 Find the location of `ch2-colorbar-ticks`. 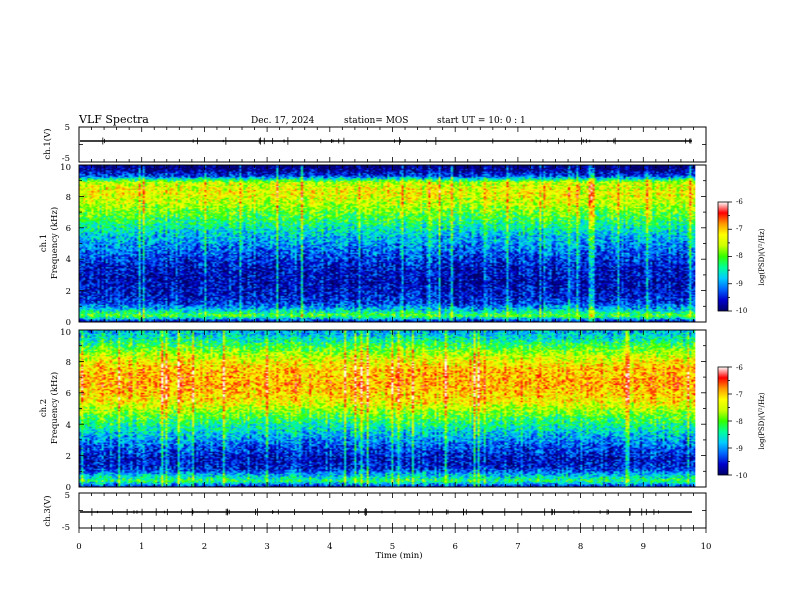

ch2-colorbar-ticks is located at coordinates (730, 421).